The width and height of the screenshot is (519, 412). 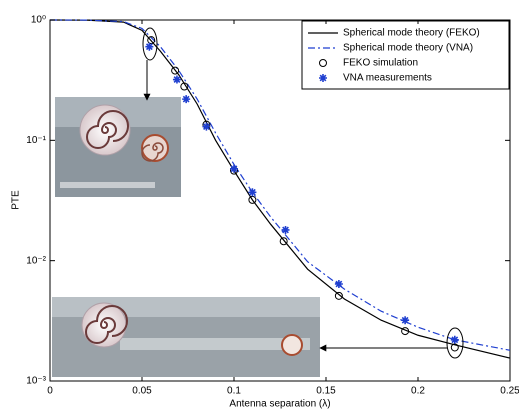 What do you see at coordinates (36, 140) in the screenshot?
I see `y-tick-label: 10⁻¹` at bounding box center [36, 140].